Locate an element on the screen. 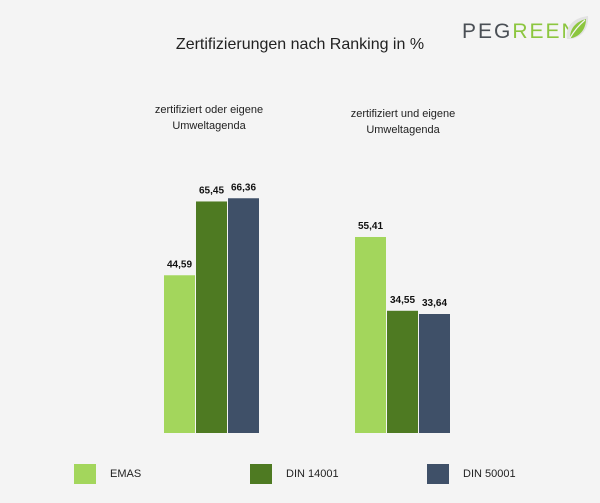 Image resolution: width=600 pixels, height=503 pixels. group-label-2-line-1: zertifiziert und eigene is located at coordinates (403, 114).